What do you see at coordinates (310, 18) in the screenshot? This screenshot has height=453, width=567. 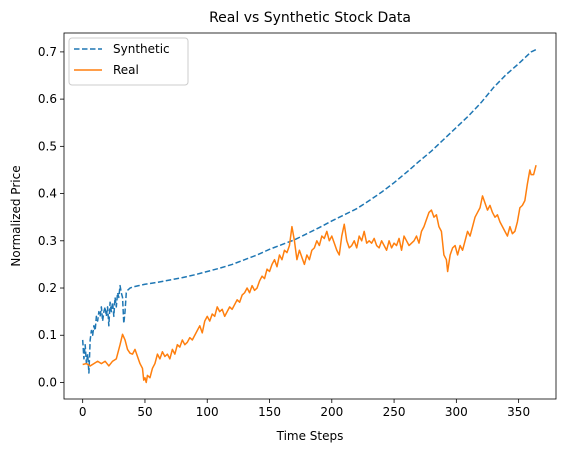 I see `chart-title: Real vs Synthetic Stock Data` at bounding box center [310, 18].